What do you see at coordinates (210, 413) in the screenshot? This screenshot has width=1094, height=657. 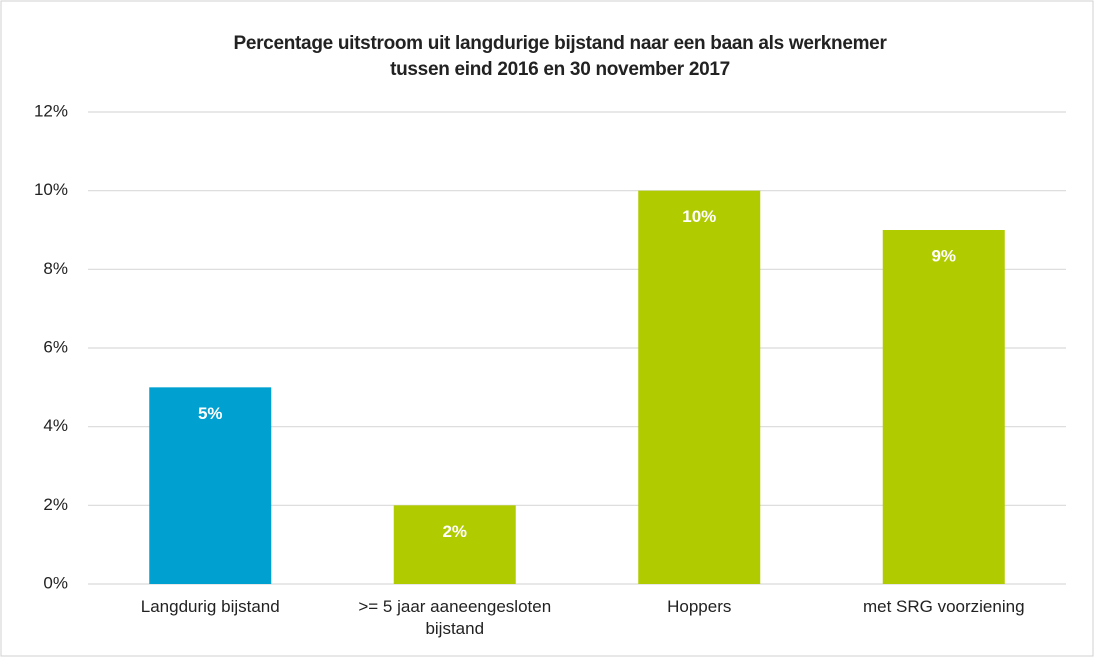 I see `value-label: 5%` at bounding box center [210, 413].